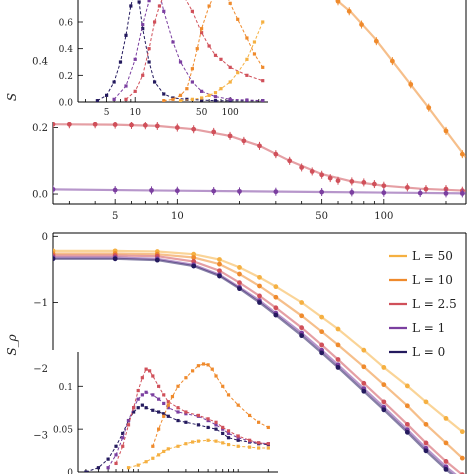 The image size is (474, 474). I want to click on series-L50, so click(198, 454).